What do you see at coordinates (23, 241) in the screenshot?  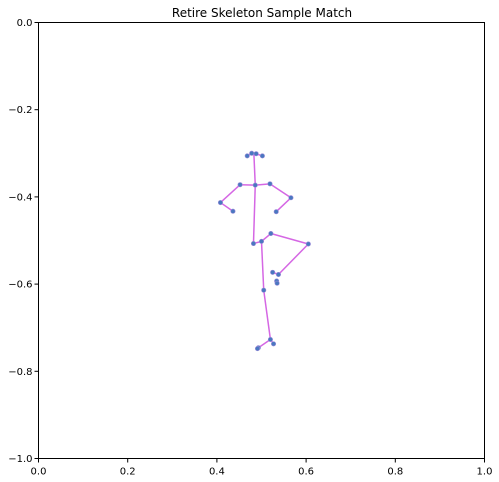 I see `y-axis: 0.0 −0.2 −0.4 −0.6 −0.8 −1.0` at bounding box center [23, 241].